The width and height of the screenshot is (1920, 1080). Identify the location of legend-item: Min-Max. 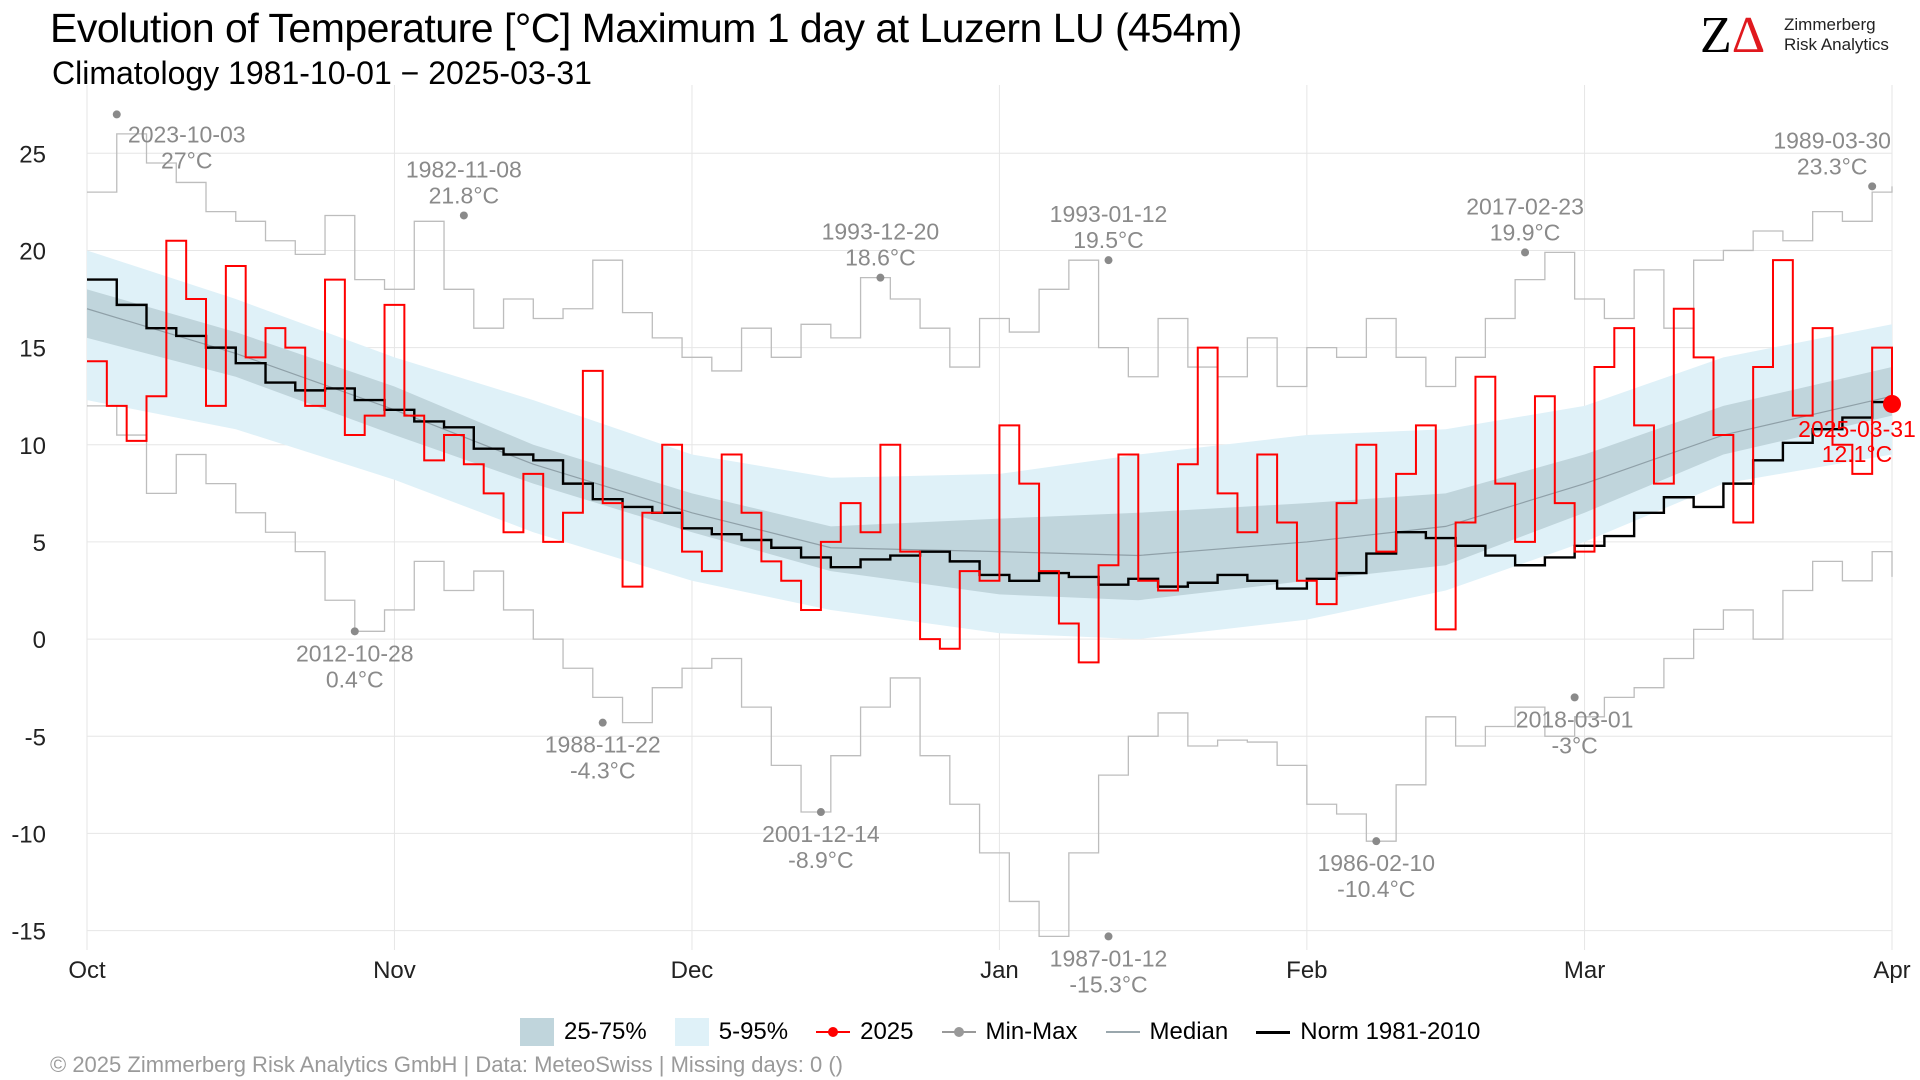
(1009, 1032).